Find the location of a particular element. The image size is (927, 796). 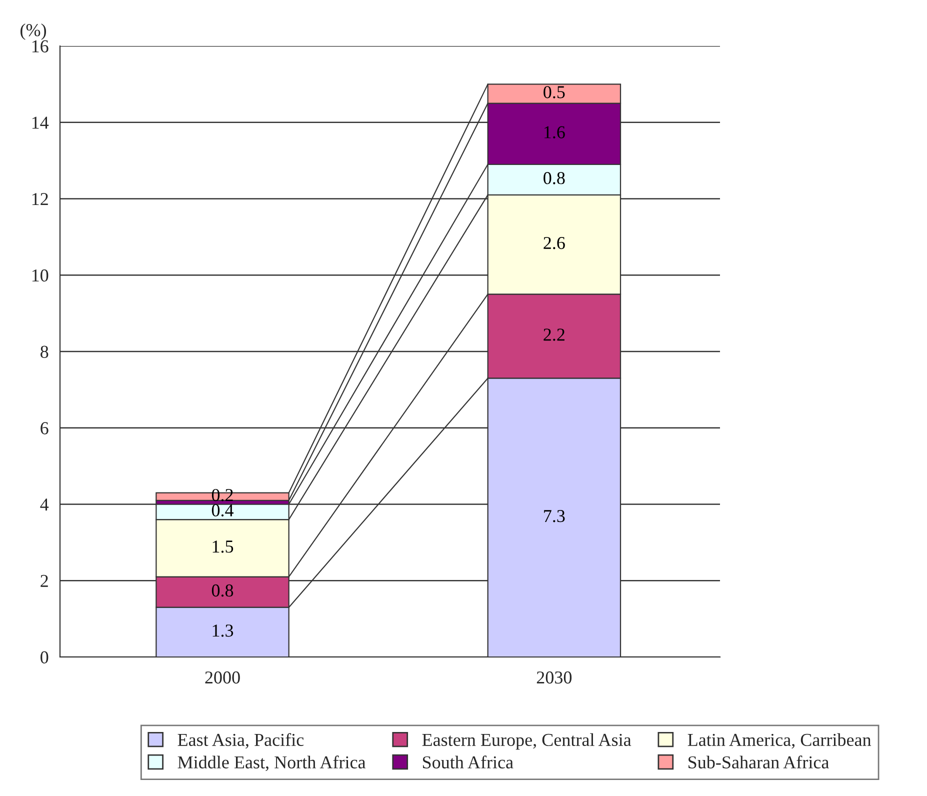

data-label: 2.2 is located at coordinates (554, 334).